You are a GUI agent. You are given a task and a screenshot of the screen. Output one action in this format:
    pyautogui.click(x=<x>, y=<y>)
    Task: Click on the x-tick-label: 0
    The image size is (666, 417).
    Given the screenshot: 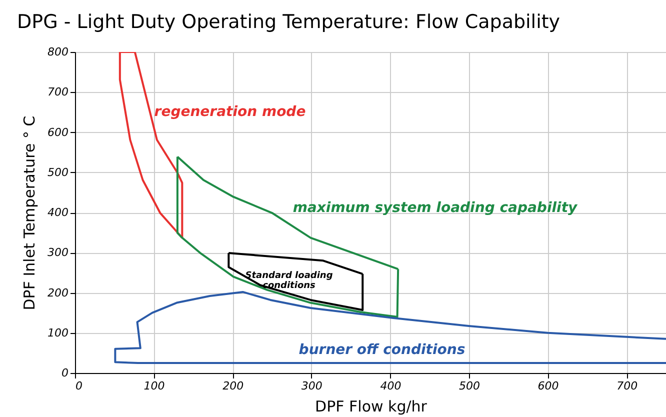 What is the action you would take?
    pyautogui.click(x=79, y=386)
    